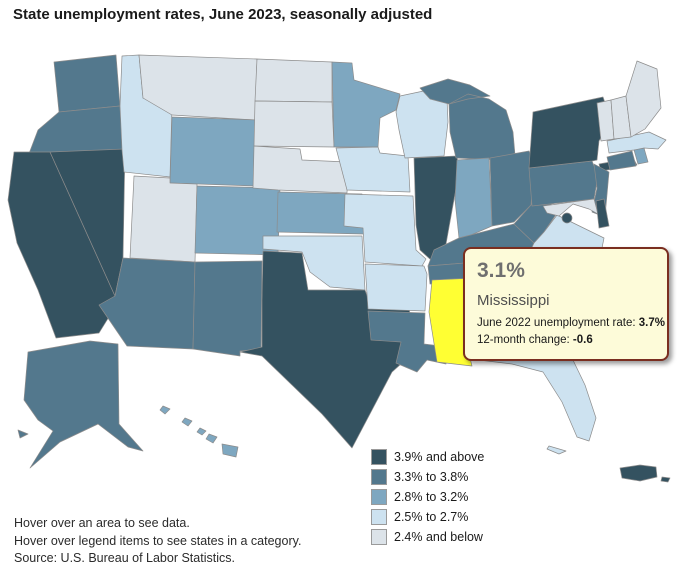  I want to click on legend-label: 3.3% to 3.8%, so click(431, 476).